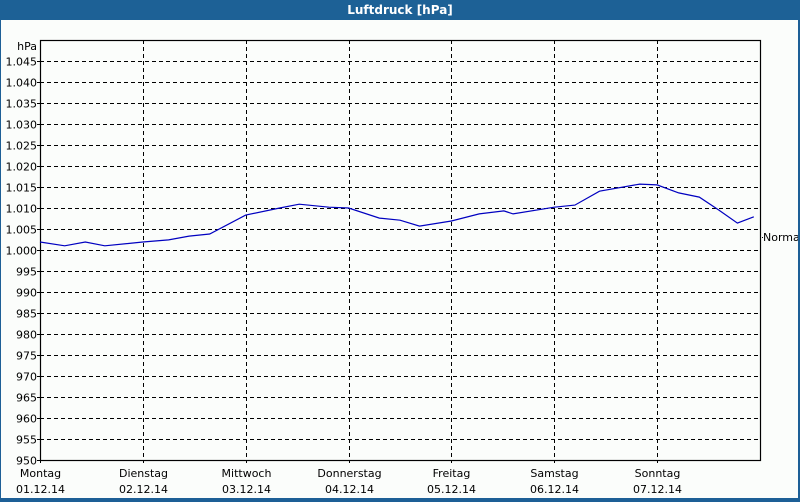  What do you see at coordinates (26, 377) in the screenshot?
I see `y-tick-label: 970` at bounding box center [26, 377].